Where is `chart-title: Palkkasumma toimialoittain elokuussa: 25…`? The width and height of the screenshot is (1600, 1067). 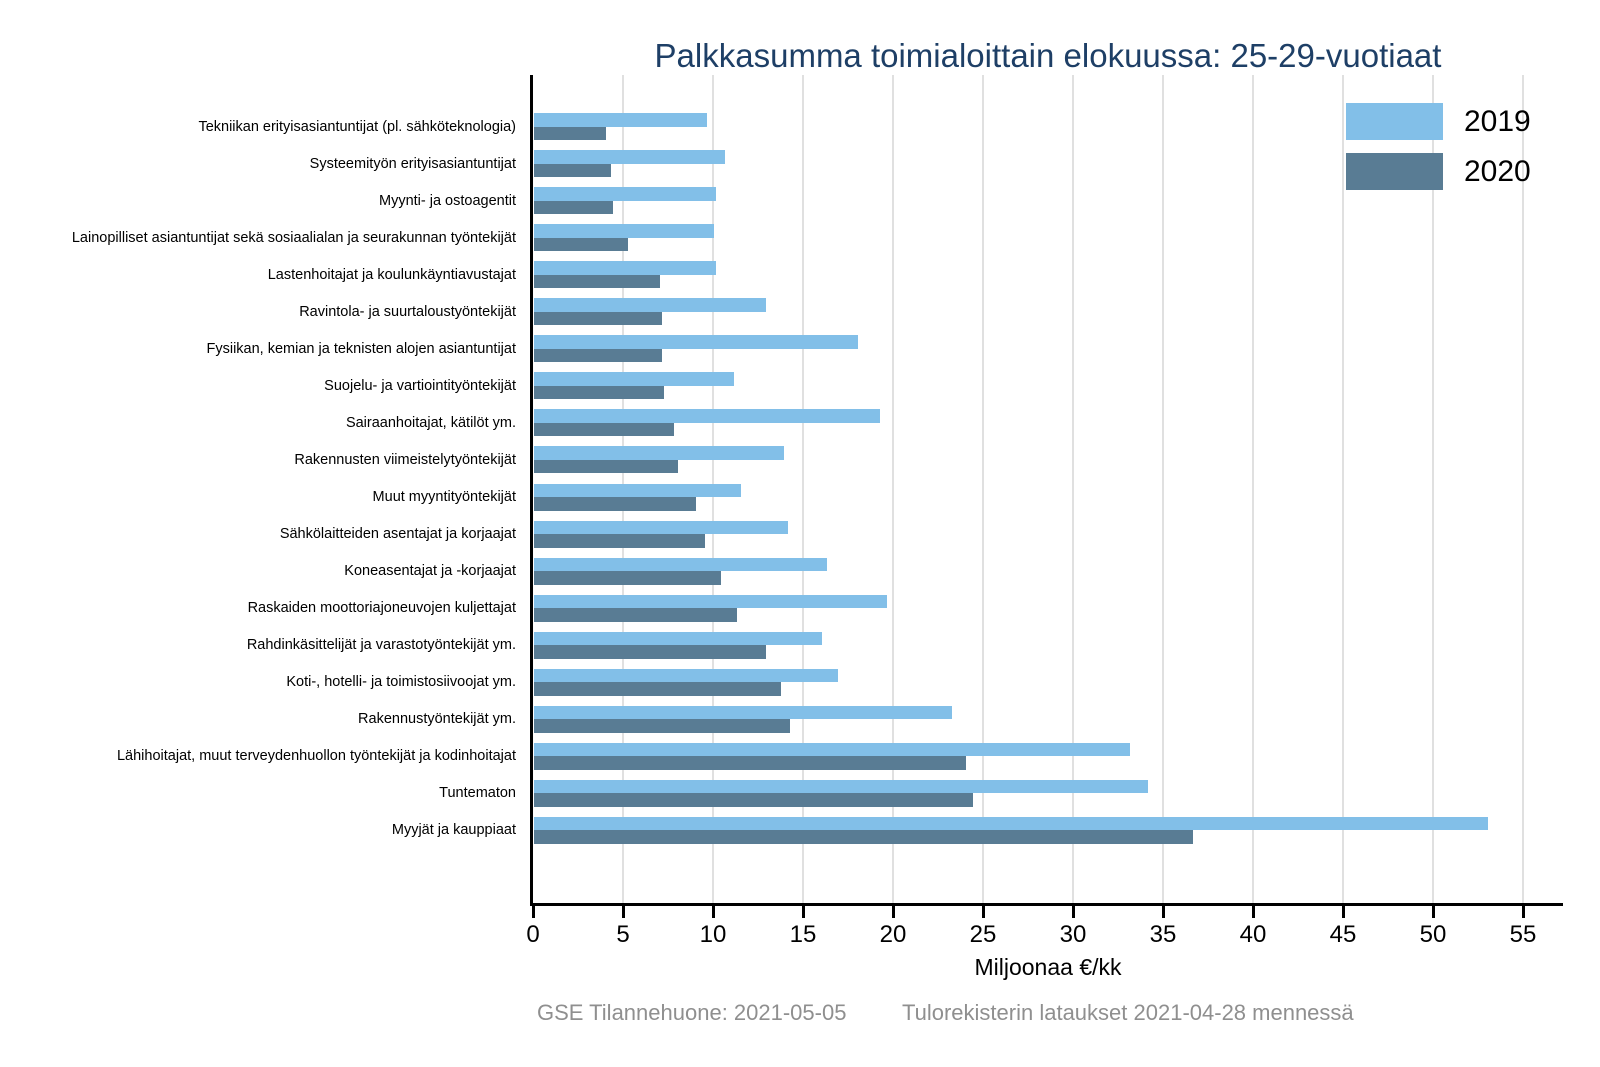 chart-title: Palkkasumma toimialoittain elokuussa: 25… is located at coordinates (1048, 55).